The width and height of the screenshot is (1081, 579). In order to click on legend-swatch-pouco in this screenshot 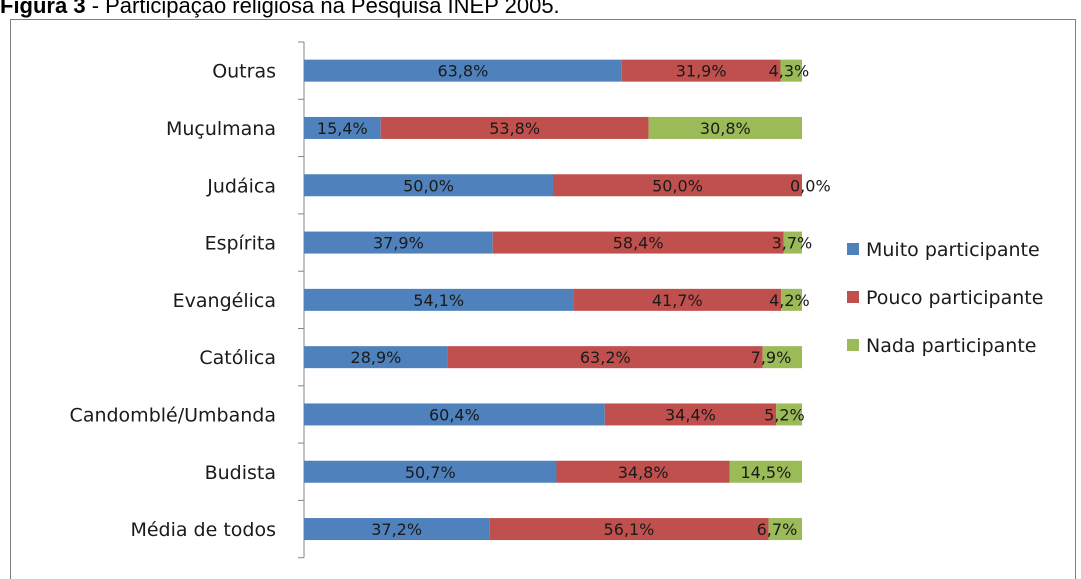, I will do `click(853, 297)`.